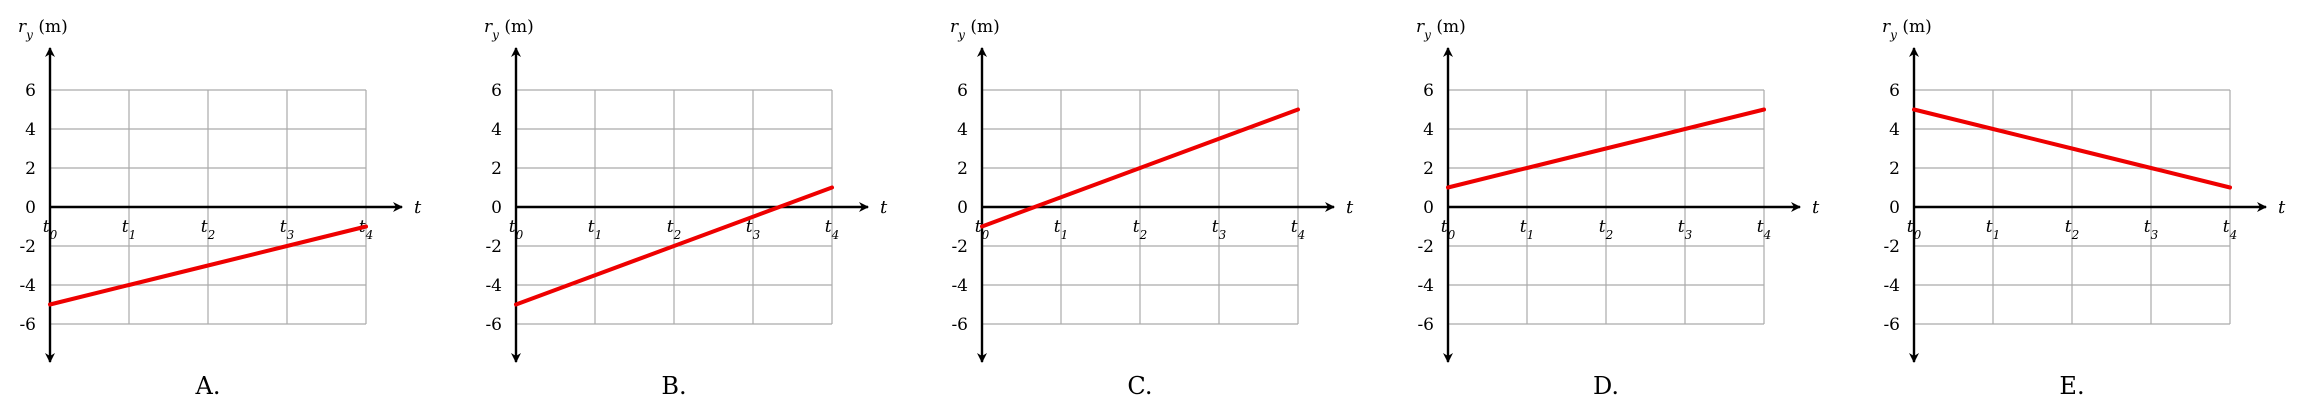 Image resolution: width=2297 pixels, height=412 pixels. I want to click on choice-label: A., so click(208, 386).